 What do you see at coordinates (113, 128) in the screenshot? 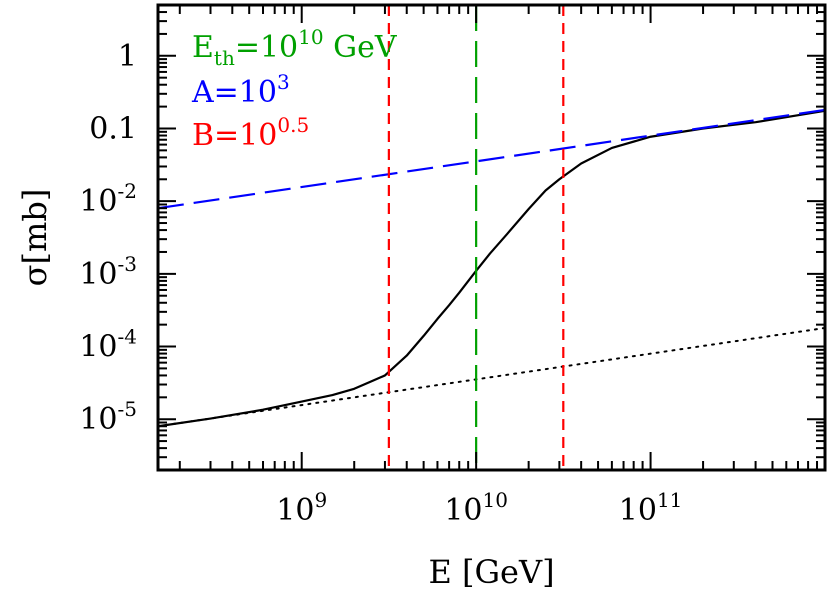
I see `y-tick-label: 0.1` at bounding box center [113, 128].